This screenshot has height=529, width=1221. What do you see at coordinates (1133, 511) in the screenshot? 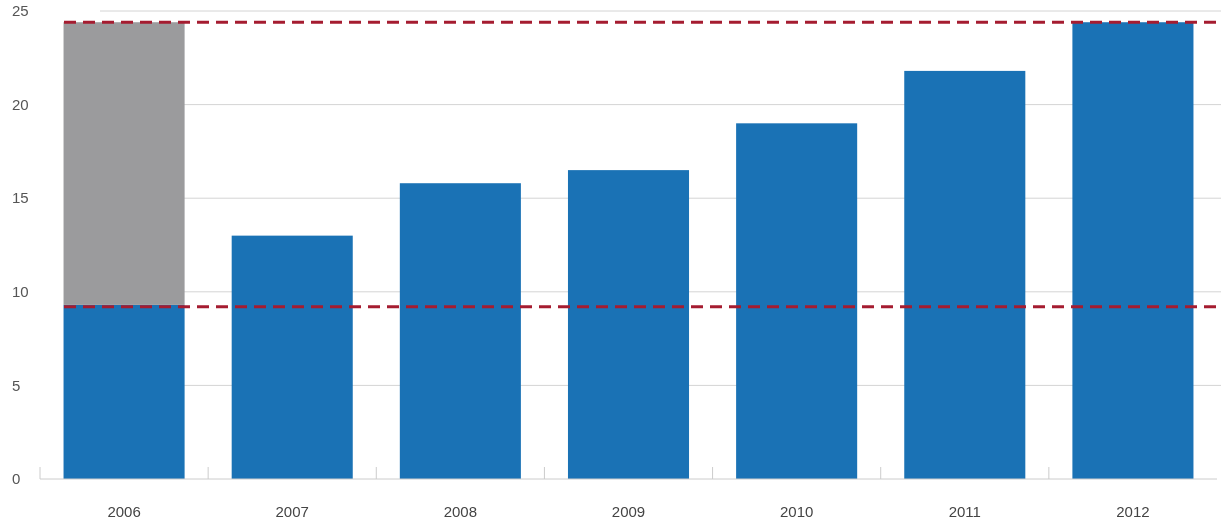
I see `x-tick-label: 2012` at bounding box center [1133, 511].